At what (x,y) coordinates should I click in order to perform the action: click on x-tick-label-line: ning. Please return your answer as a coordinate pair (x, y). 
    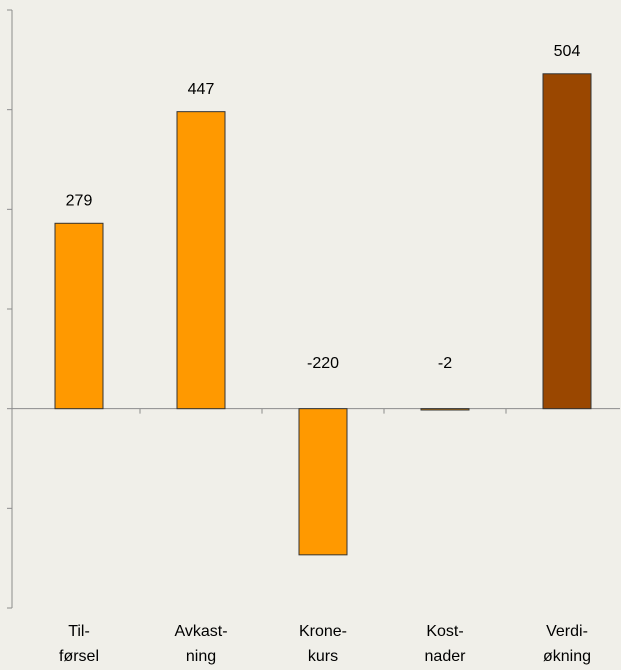
    Looking at the image, I should click on (201, 656).